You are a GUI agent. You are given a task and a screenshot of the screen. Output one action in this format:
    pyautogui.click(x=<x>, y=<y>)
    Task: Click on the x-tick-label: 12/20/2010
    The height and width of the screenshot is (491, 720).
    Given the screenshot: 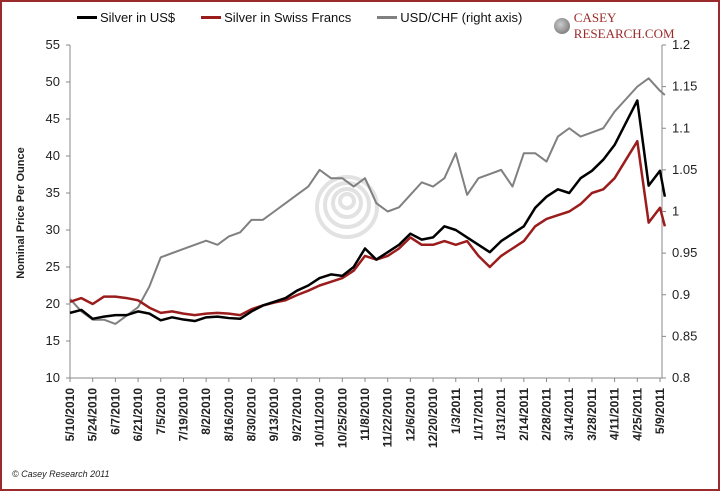 What is the action you would take?
    pyautogui.click(x=433, y=418)
    